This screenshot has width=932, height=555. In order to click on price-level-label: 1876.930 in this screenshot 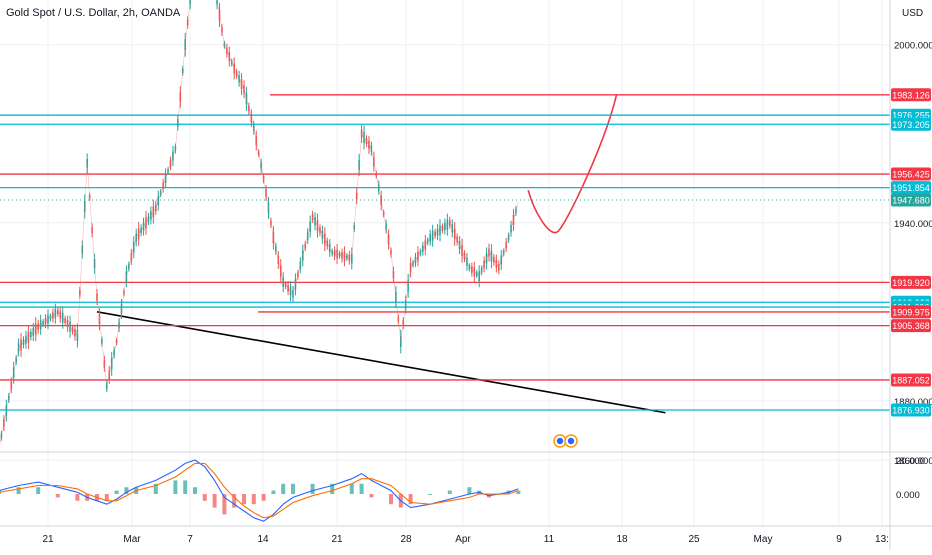, I will do `click(911, 411)`.